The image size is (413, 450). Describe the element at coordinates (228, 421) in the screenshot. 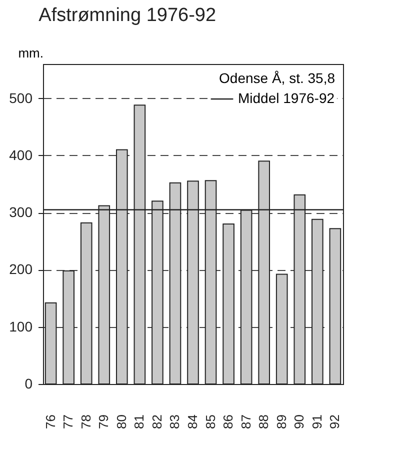

I see `x-tick-label: 86` at that location.